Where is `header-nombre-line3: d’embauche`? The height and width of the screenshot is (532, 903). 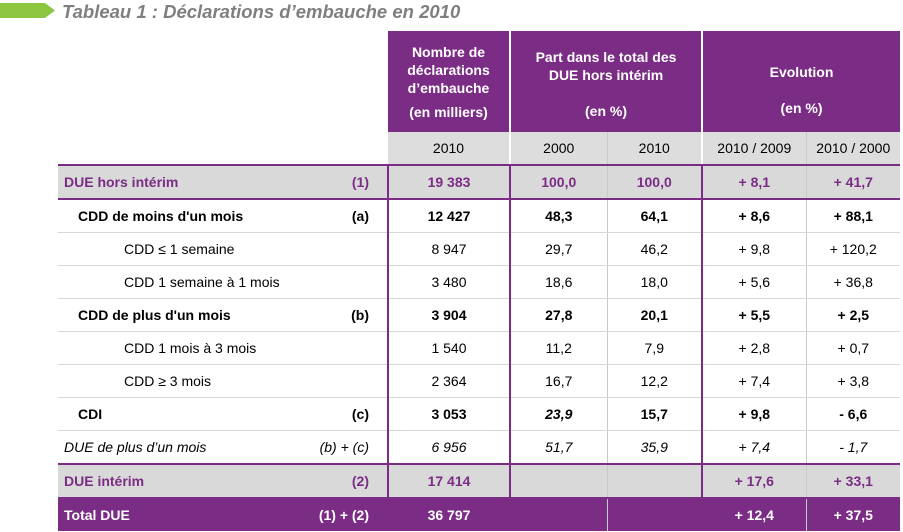 header-nombre-line3: d’embauche is located at coordinates (448, 88).